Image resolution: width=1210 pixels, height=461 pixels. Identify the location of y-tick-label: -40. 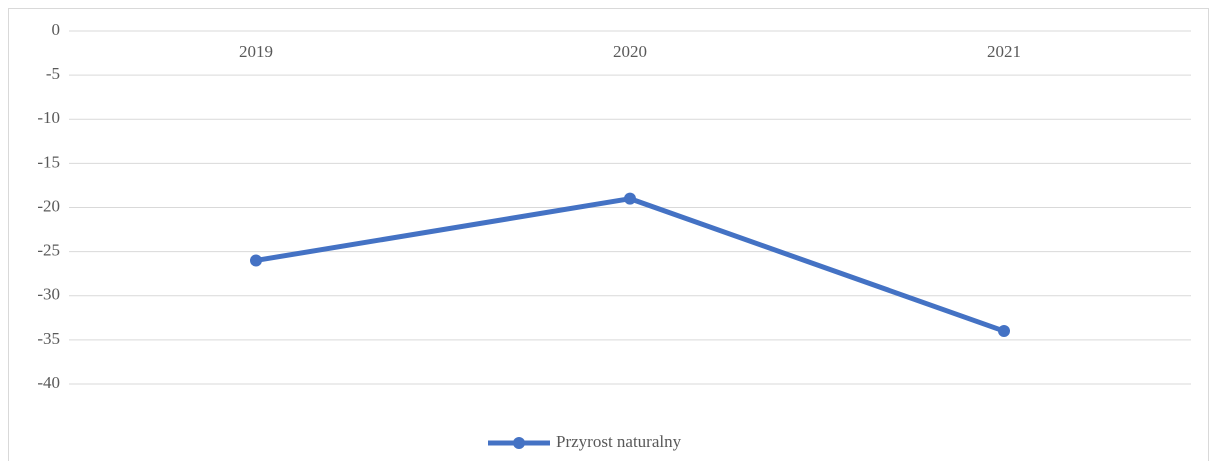
(48, 382).